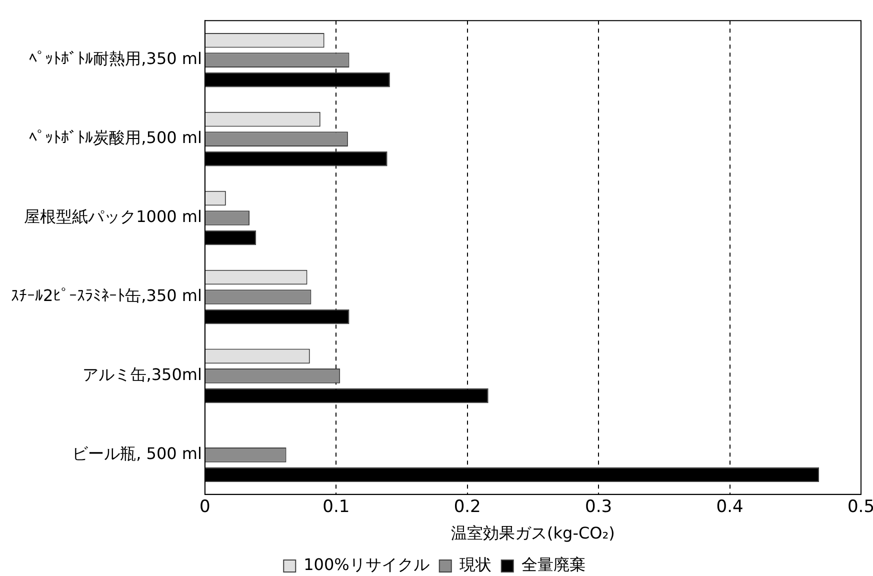  I want to click on legend-label: 現状, so click(475, 564).